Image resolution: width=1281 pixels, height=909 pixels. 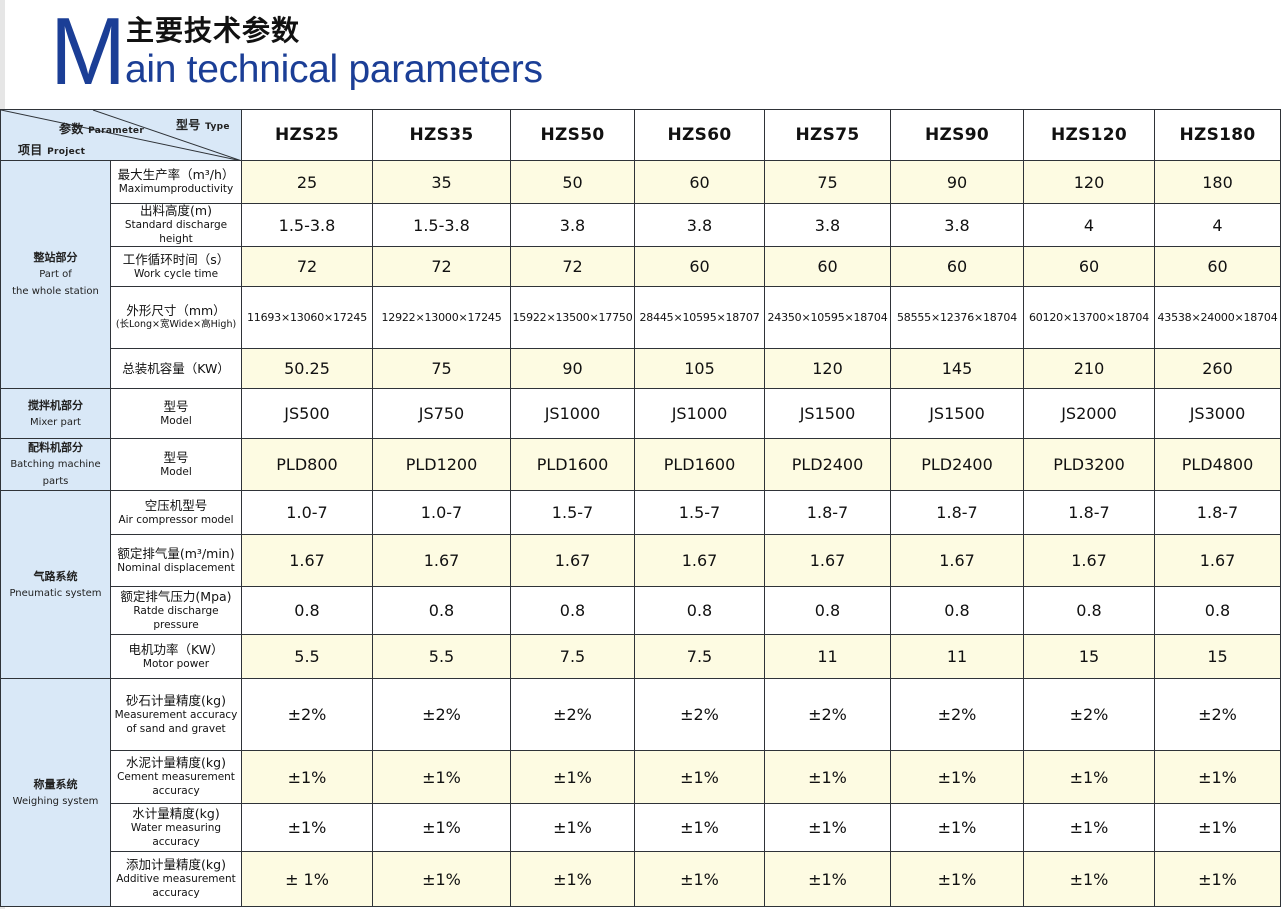 I want to click on value-cell: 7.5, so click(x=572, y=656).